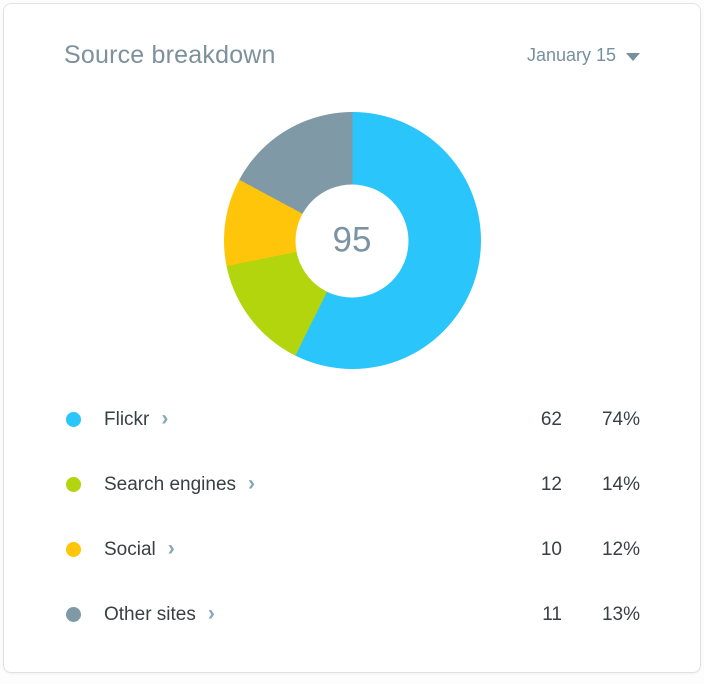 The width and height of the screenshot is (704, 684). Describe the element at coordinates (620, 484) in the screenshot. I see `legend-percent: 14%` at that location.